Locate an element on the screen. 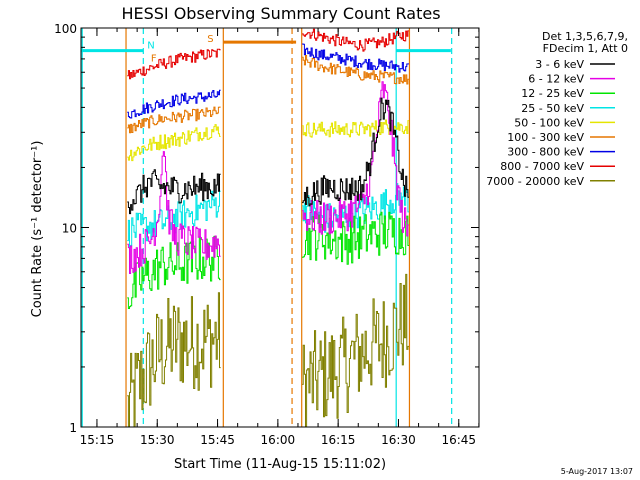  y-tick-label-2: 100 is located at coordinates (65, 29).